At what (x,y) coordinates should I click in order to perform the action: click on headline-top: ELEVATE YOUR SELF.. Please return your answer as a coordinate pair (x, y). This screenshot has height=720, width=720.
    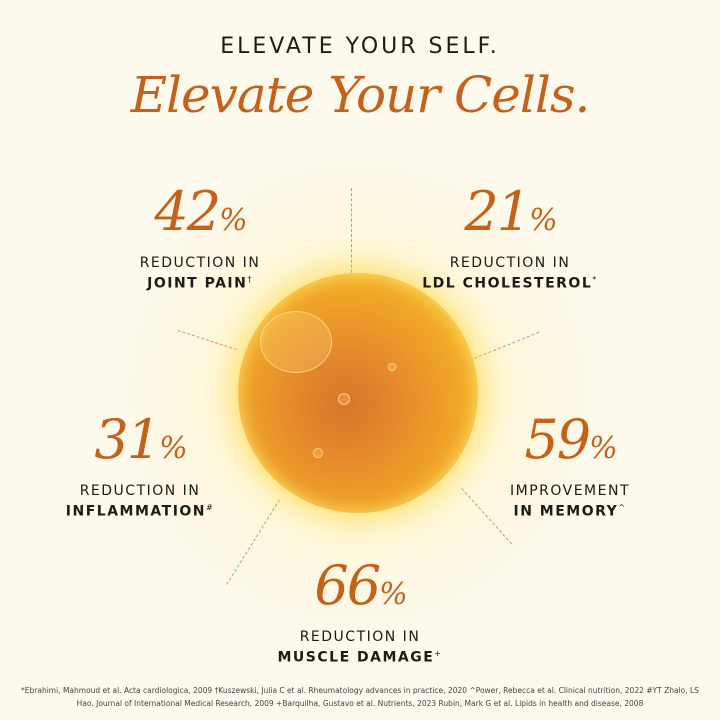
    Looking at the image, I should click on (360, 46).